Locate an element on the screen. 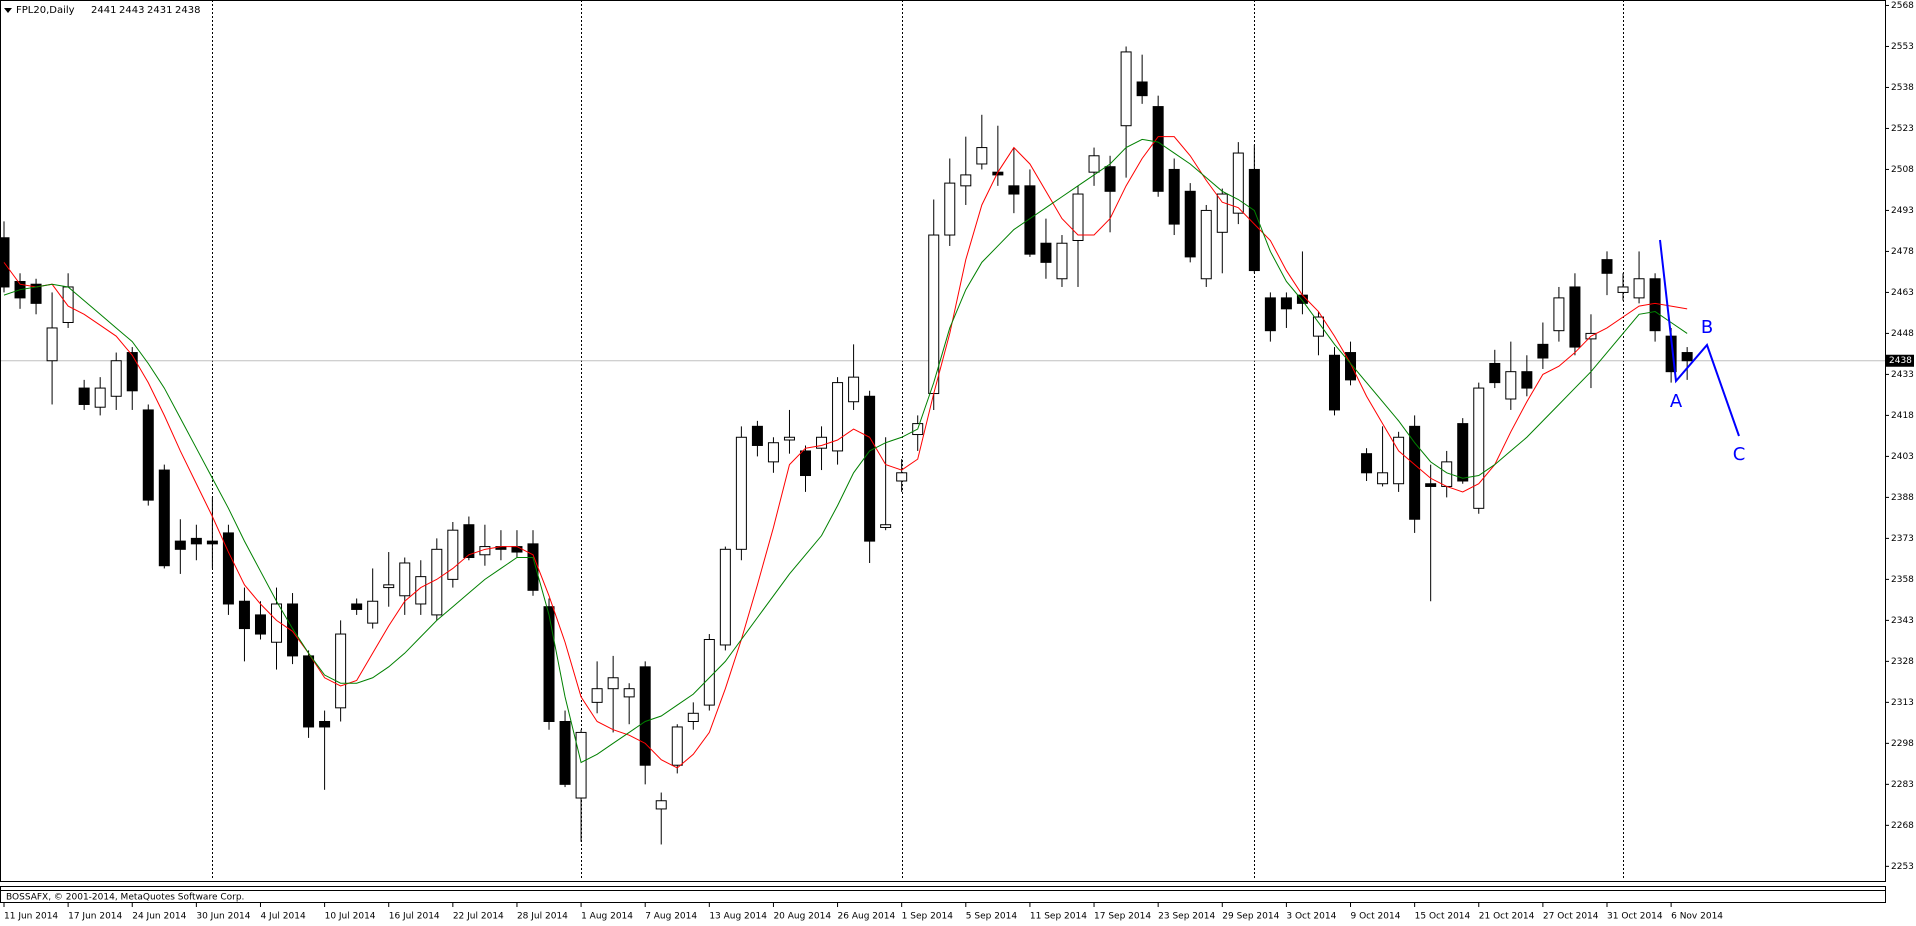 This screenshot has width=1916, height=926. y-tick-label: 2283 is located at coordinates (1902, 785).